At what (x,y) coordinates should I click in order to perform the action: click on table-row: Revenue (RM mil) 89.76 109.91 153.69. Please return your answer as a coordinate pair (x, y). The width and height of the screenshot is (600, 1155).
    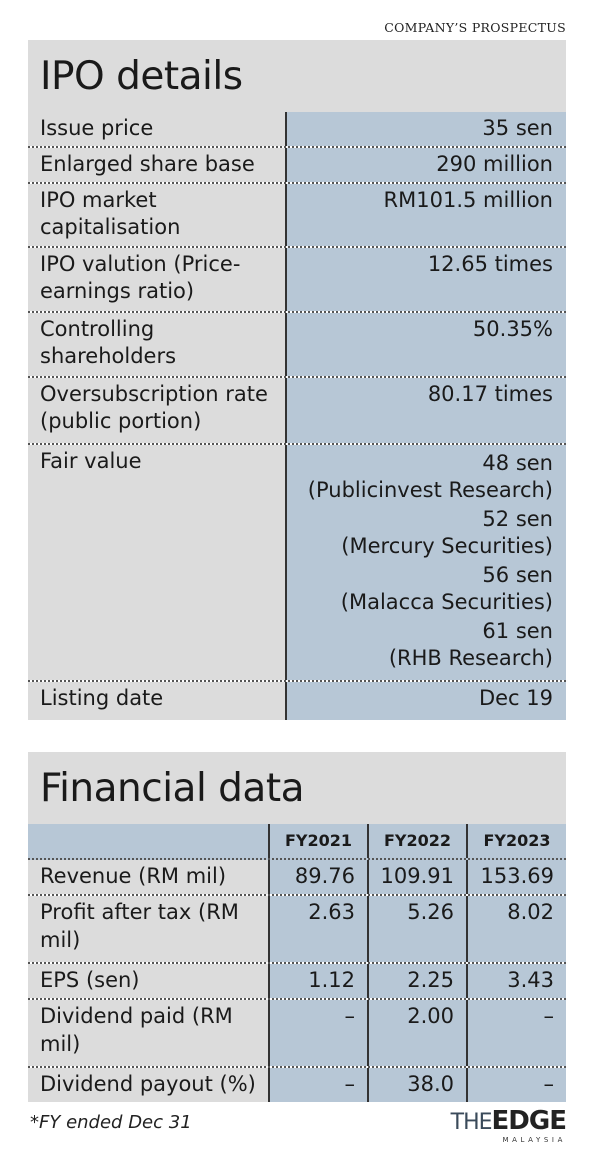
    Looking at the image, I should click on (297, 878).